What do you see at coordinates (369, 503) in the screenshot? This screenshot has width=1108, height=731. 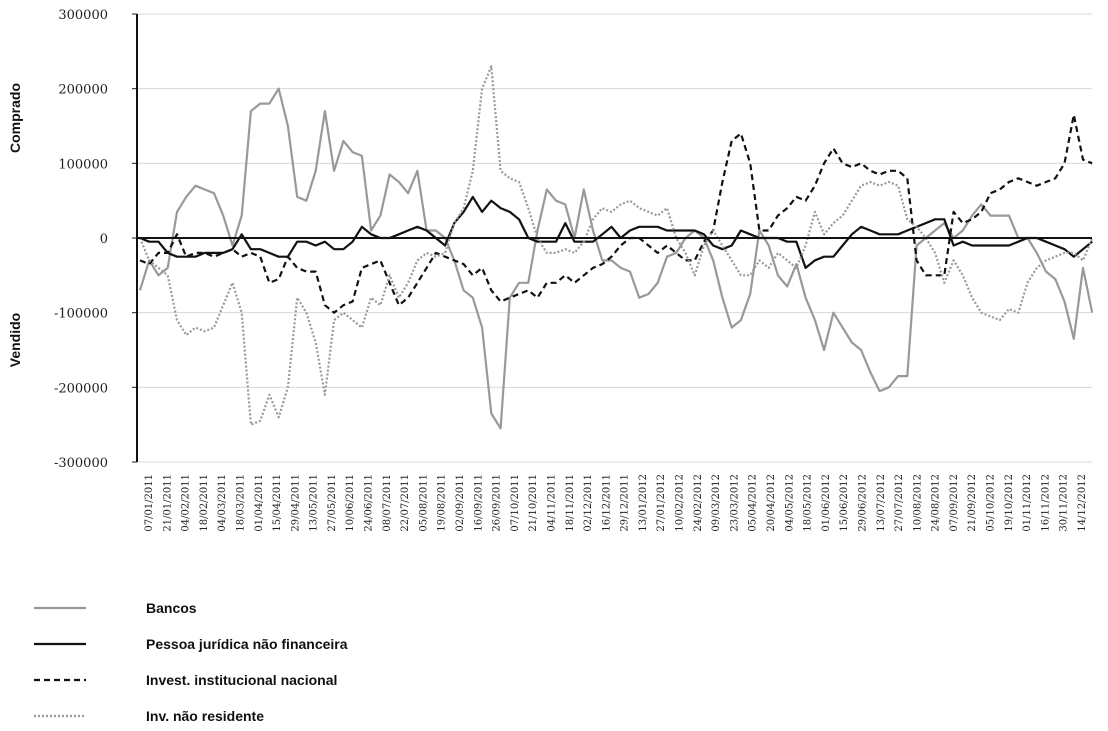 I see `x-tick-label: 24/06/2011` at bounding box center [369, 503].